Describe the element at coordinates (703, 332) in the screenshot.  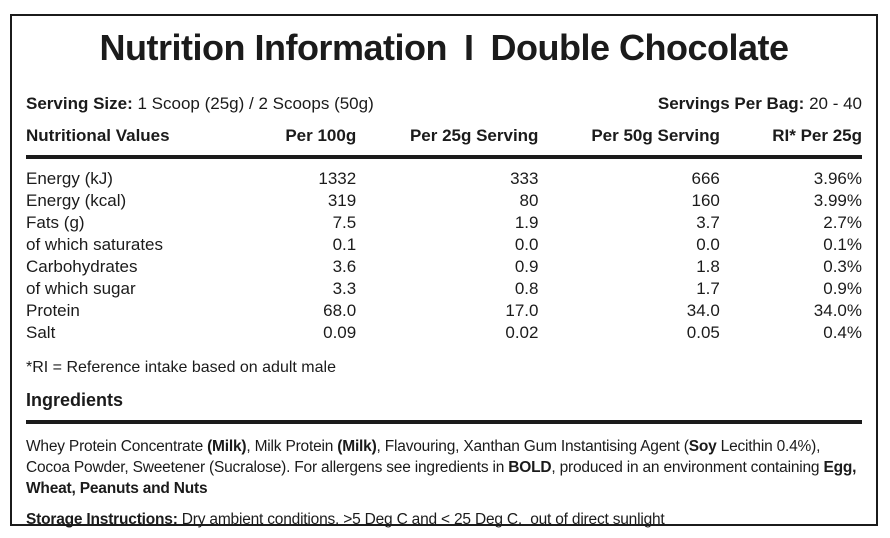
I see `per-50g-cell: 0.05` at that location.